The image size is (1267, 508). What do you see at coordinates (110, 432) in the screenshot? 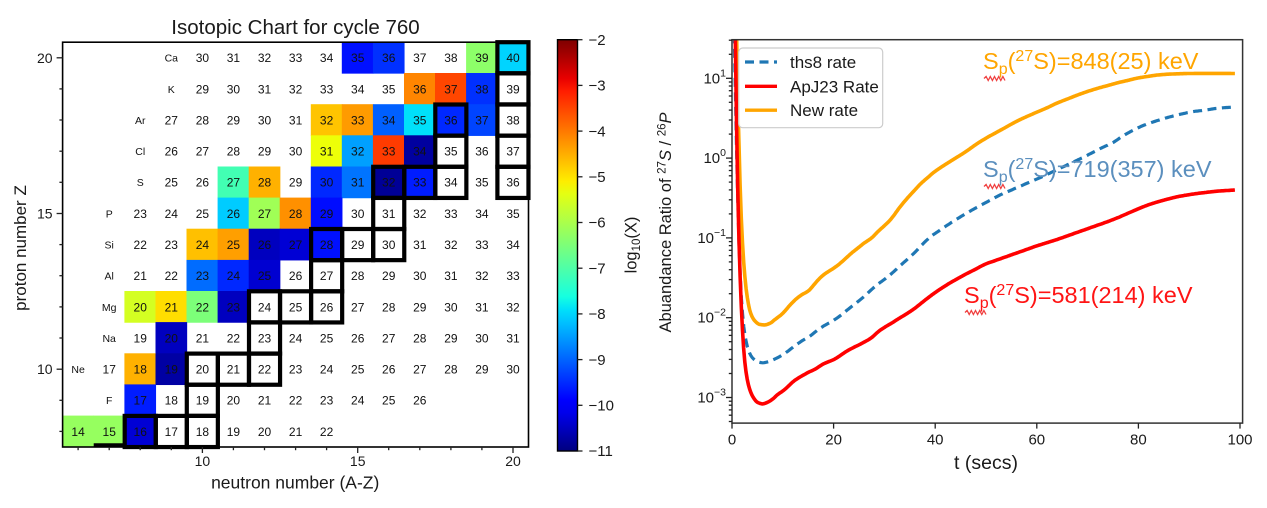
I see `svg-text: 15` at bounding box center [110, 432].